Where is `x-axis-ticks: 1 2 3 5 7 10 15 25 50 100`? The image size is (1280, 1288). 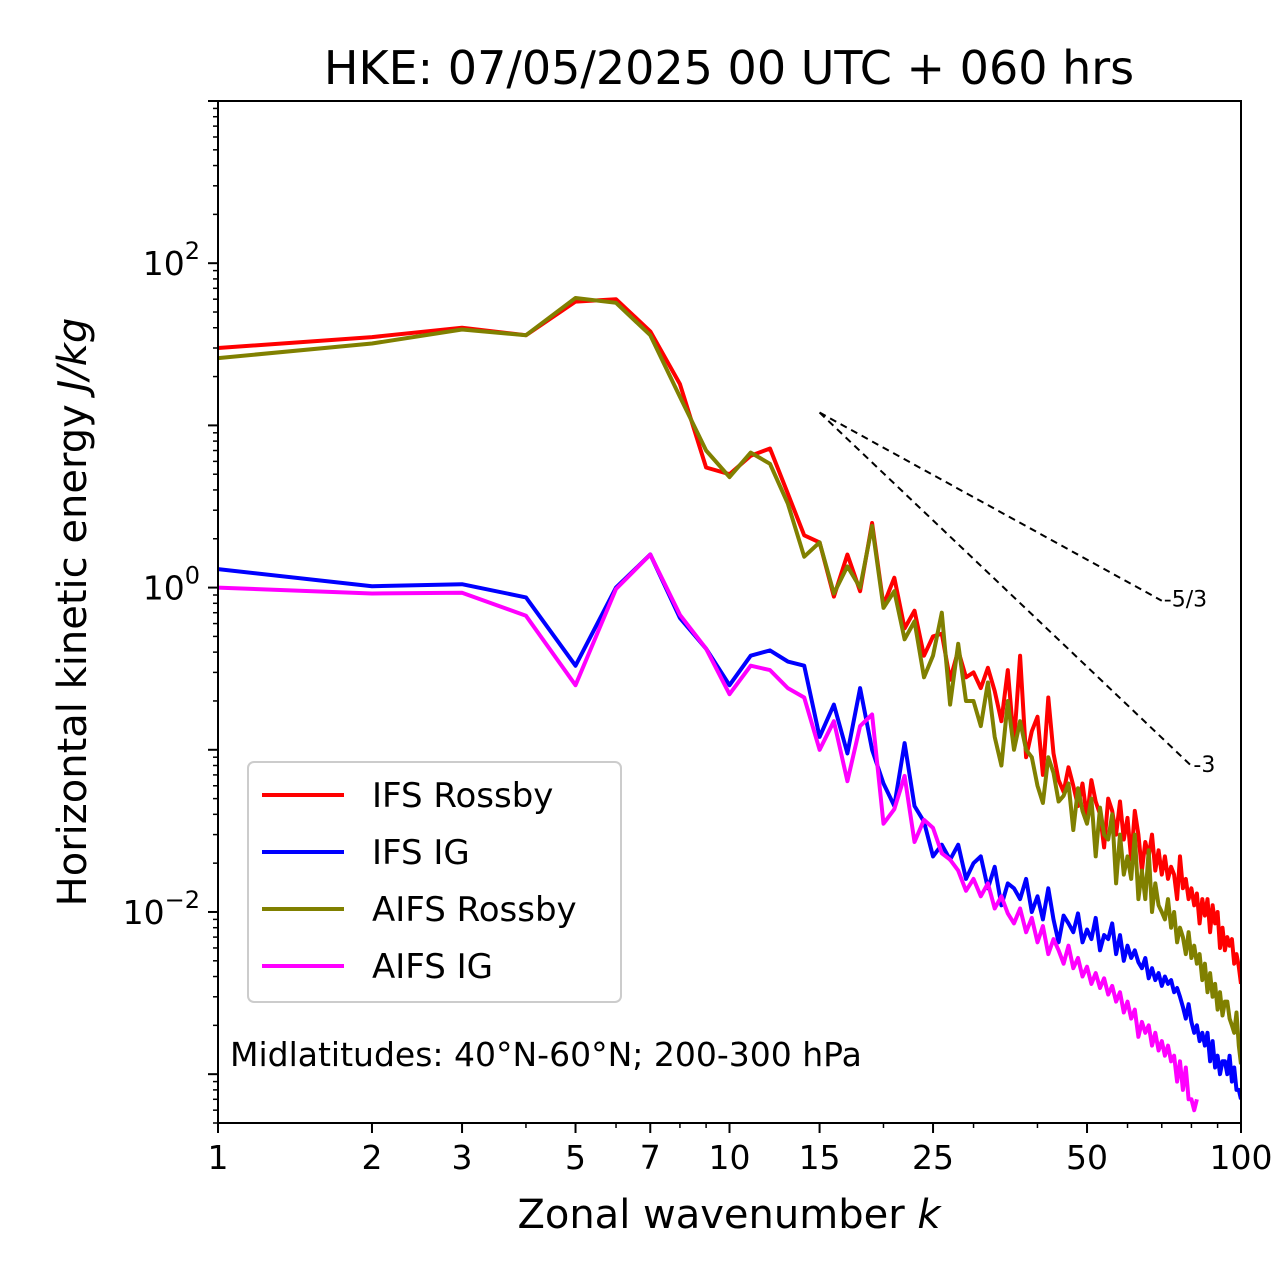
x-axis-ticks: 1 2 3 5 7 10 15 25 50 100 is located at coordinates (740, 1150).